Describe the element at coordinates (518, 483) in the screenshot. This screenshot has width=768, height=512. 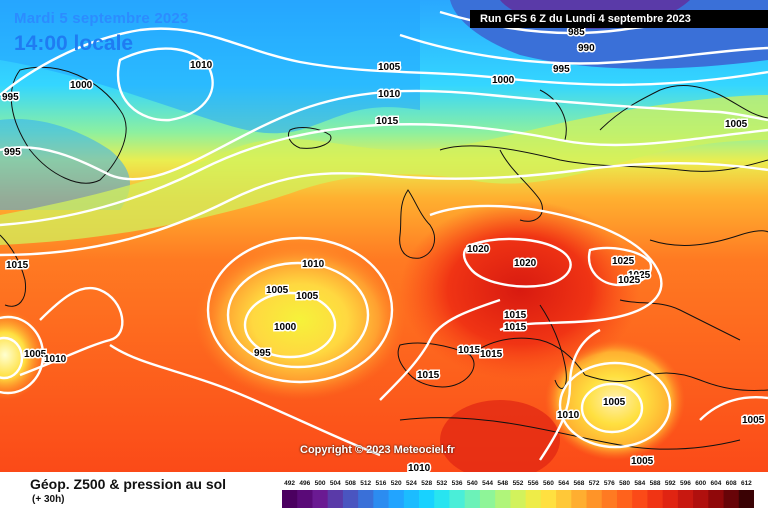
I see `scale-tick-label: 552` at that location.